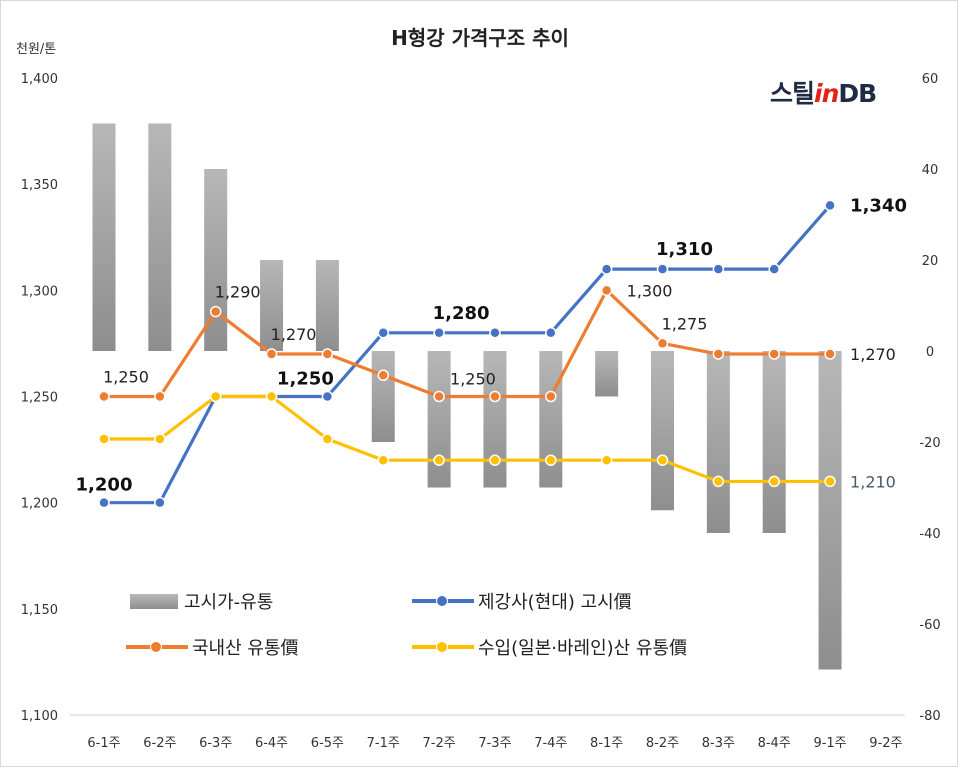 Image resolution: width=960 pixels, height=769 pixels. Describe the element at coordinates (873, 481) in the screenshot. I see `data-label: 1,210` at that location.